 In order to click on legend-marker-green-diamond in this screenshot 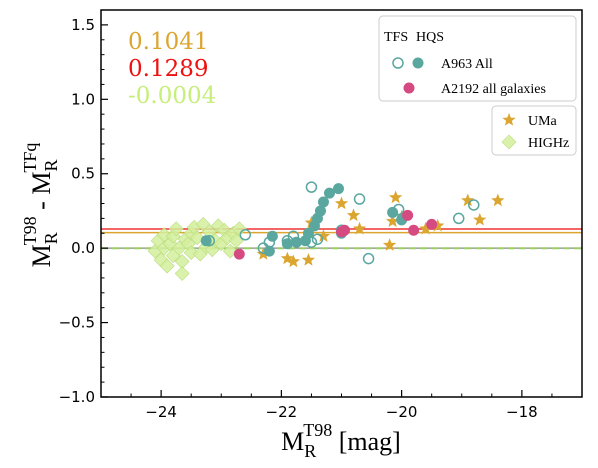, I will do `click(509, 142)`.